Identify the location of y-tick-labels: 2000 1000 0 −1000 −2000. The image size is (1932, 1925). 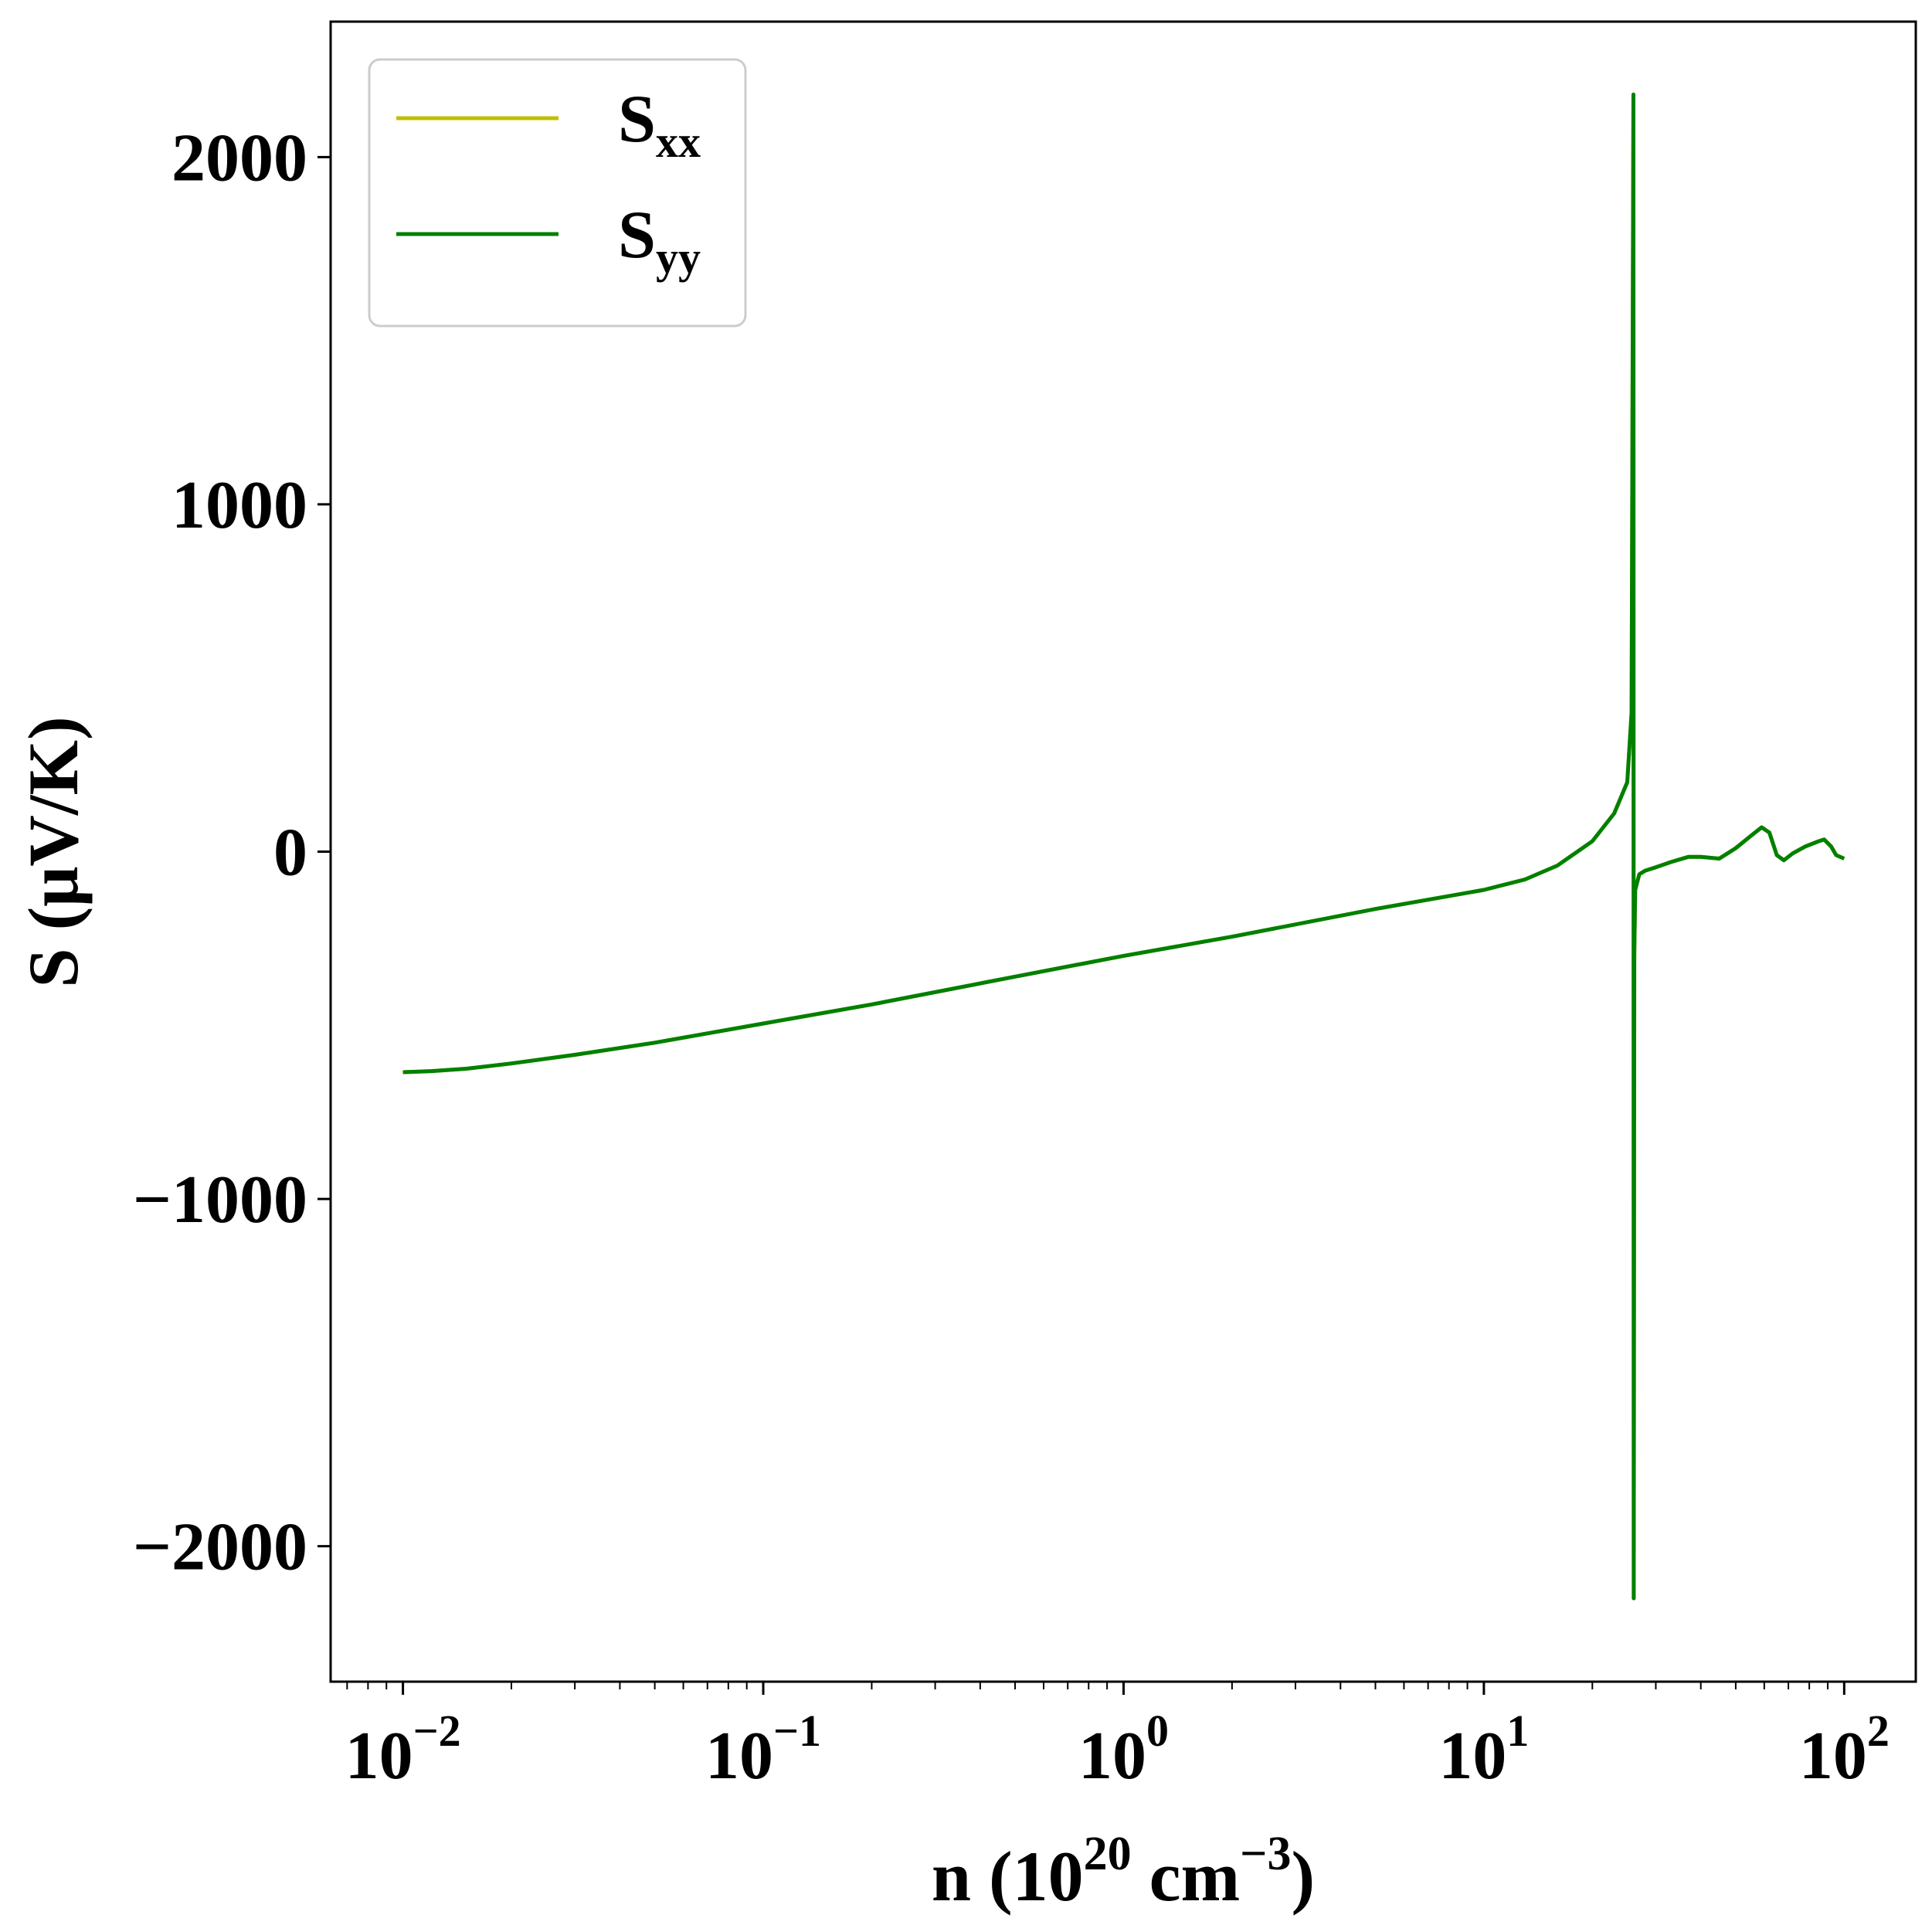
(220, 852).